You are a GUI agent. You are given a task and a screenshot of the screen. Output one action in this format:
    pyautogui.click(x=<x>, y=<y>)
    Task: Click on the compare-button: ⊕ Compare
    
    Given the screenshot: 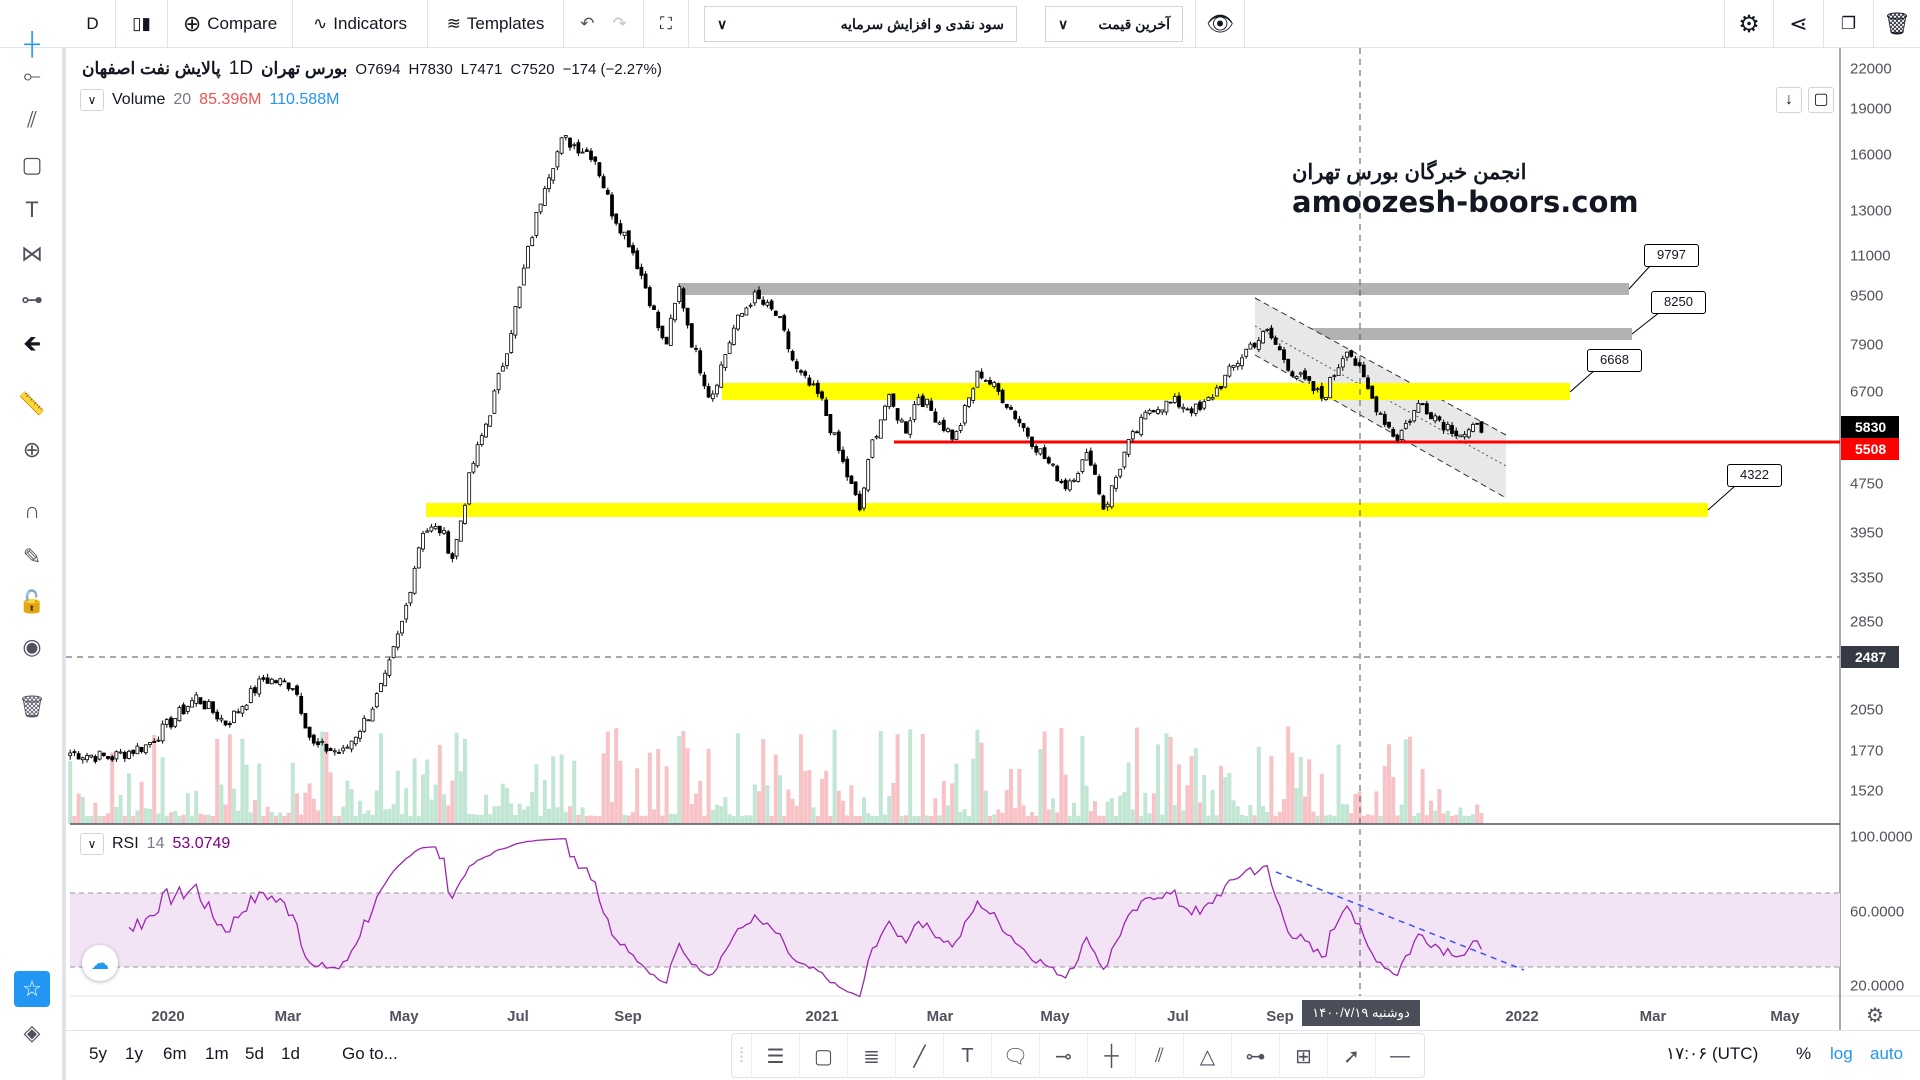 What is the action you would take?
    pyautogui.click(x=230, y=24)
    